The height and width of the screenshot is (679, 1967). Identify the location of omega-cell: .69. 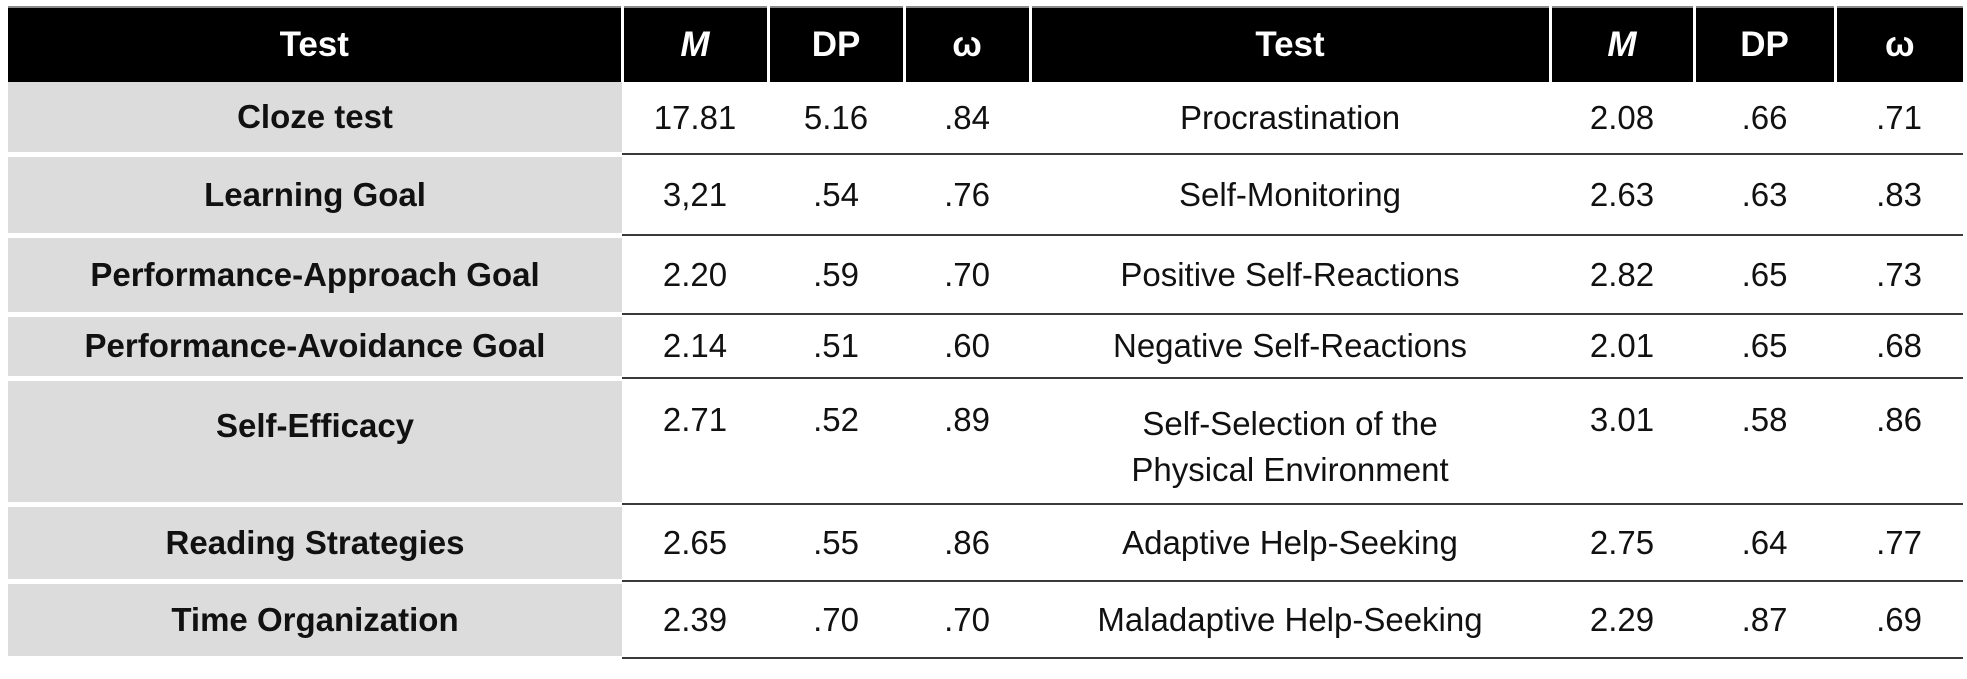
(1899, 620).